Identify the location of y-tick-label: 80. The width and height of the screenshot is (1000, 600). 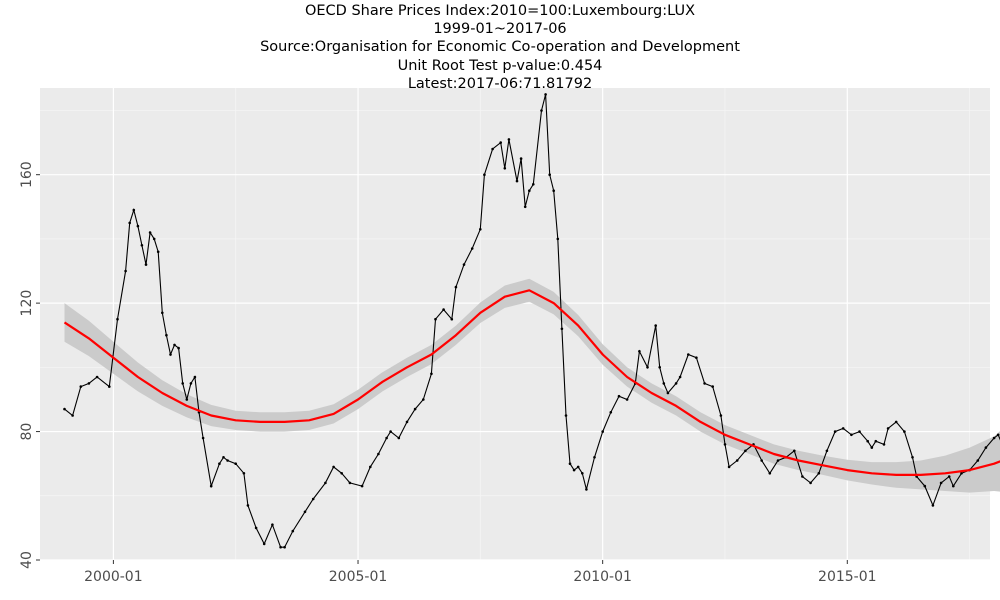
(27, 432).